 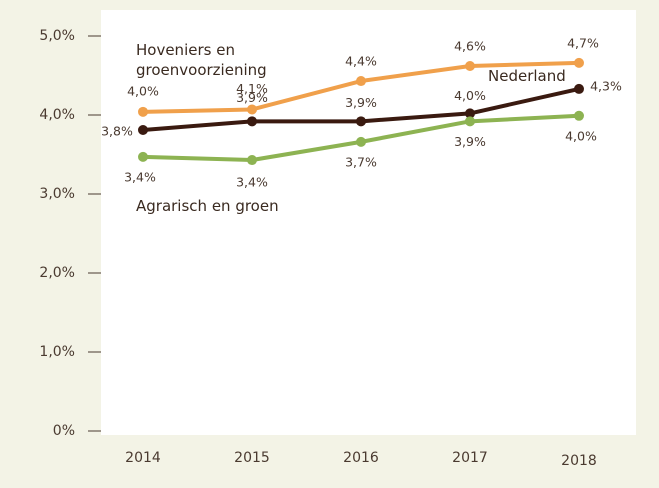 What do you see at coordinates (57, 36) in the screenshot?
I see `y-tick-label: 5,0%` at bounding box center [57, 36].